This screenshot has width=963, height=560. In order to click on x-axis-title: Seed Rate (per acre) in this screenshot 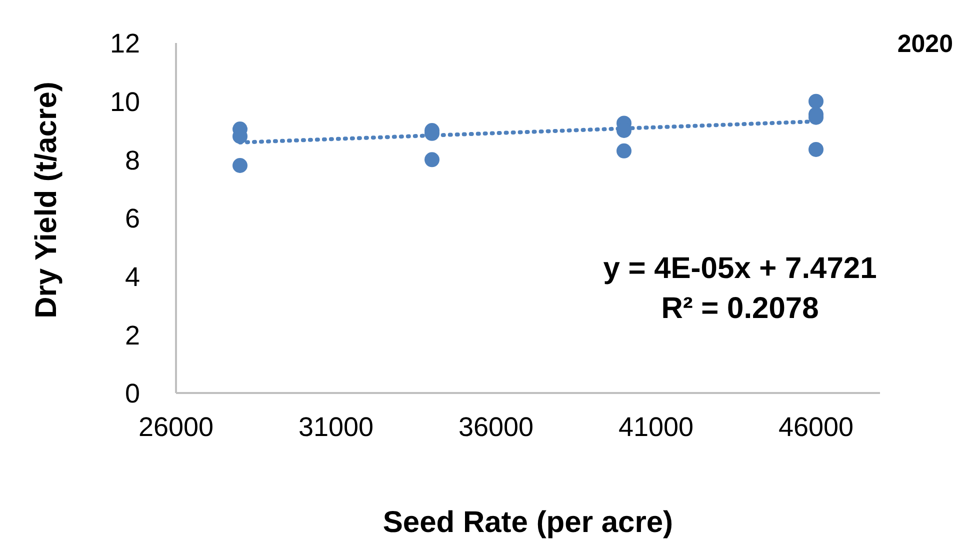, I will do `click(528, 522)`.